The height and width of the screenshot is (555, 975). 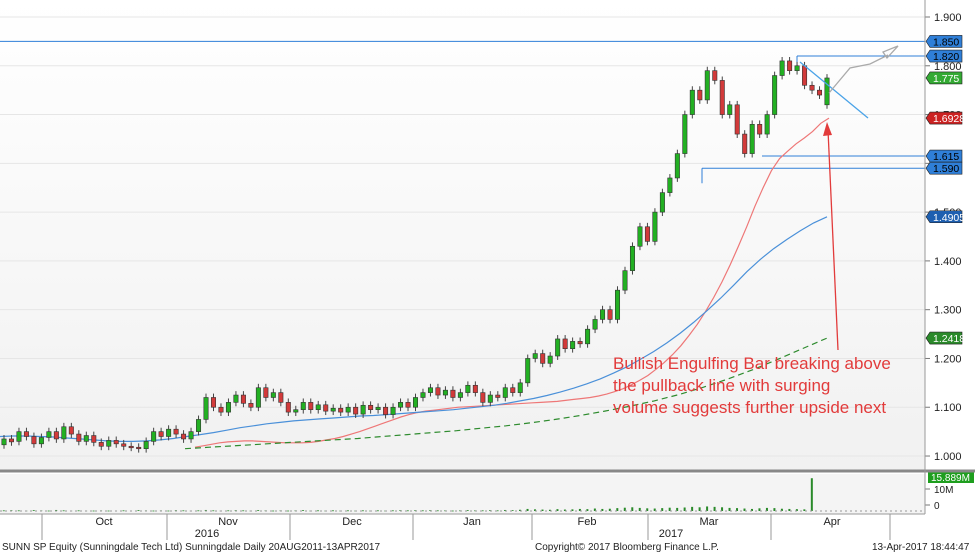 I want to click on footer-copyright: Copyright© 2017 Bloomberg Finance L.P., so click(x=627, y=547).